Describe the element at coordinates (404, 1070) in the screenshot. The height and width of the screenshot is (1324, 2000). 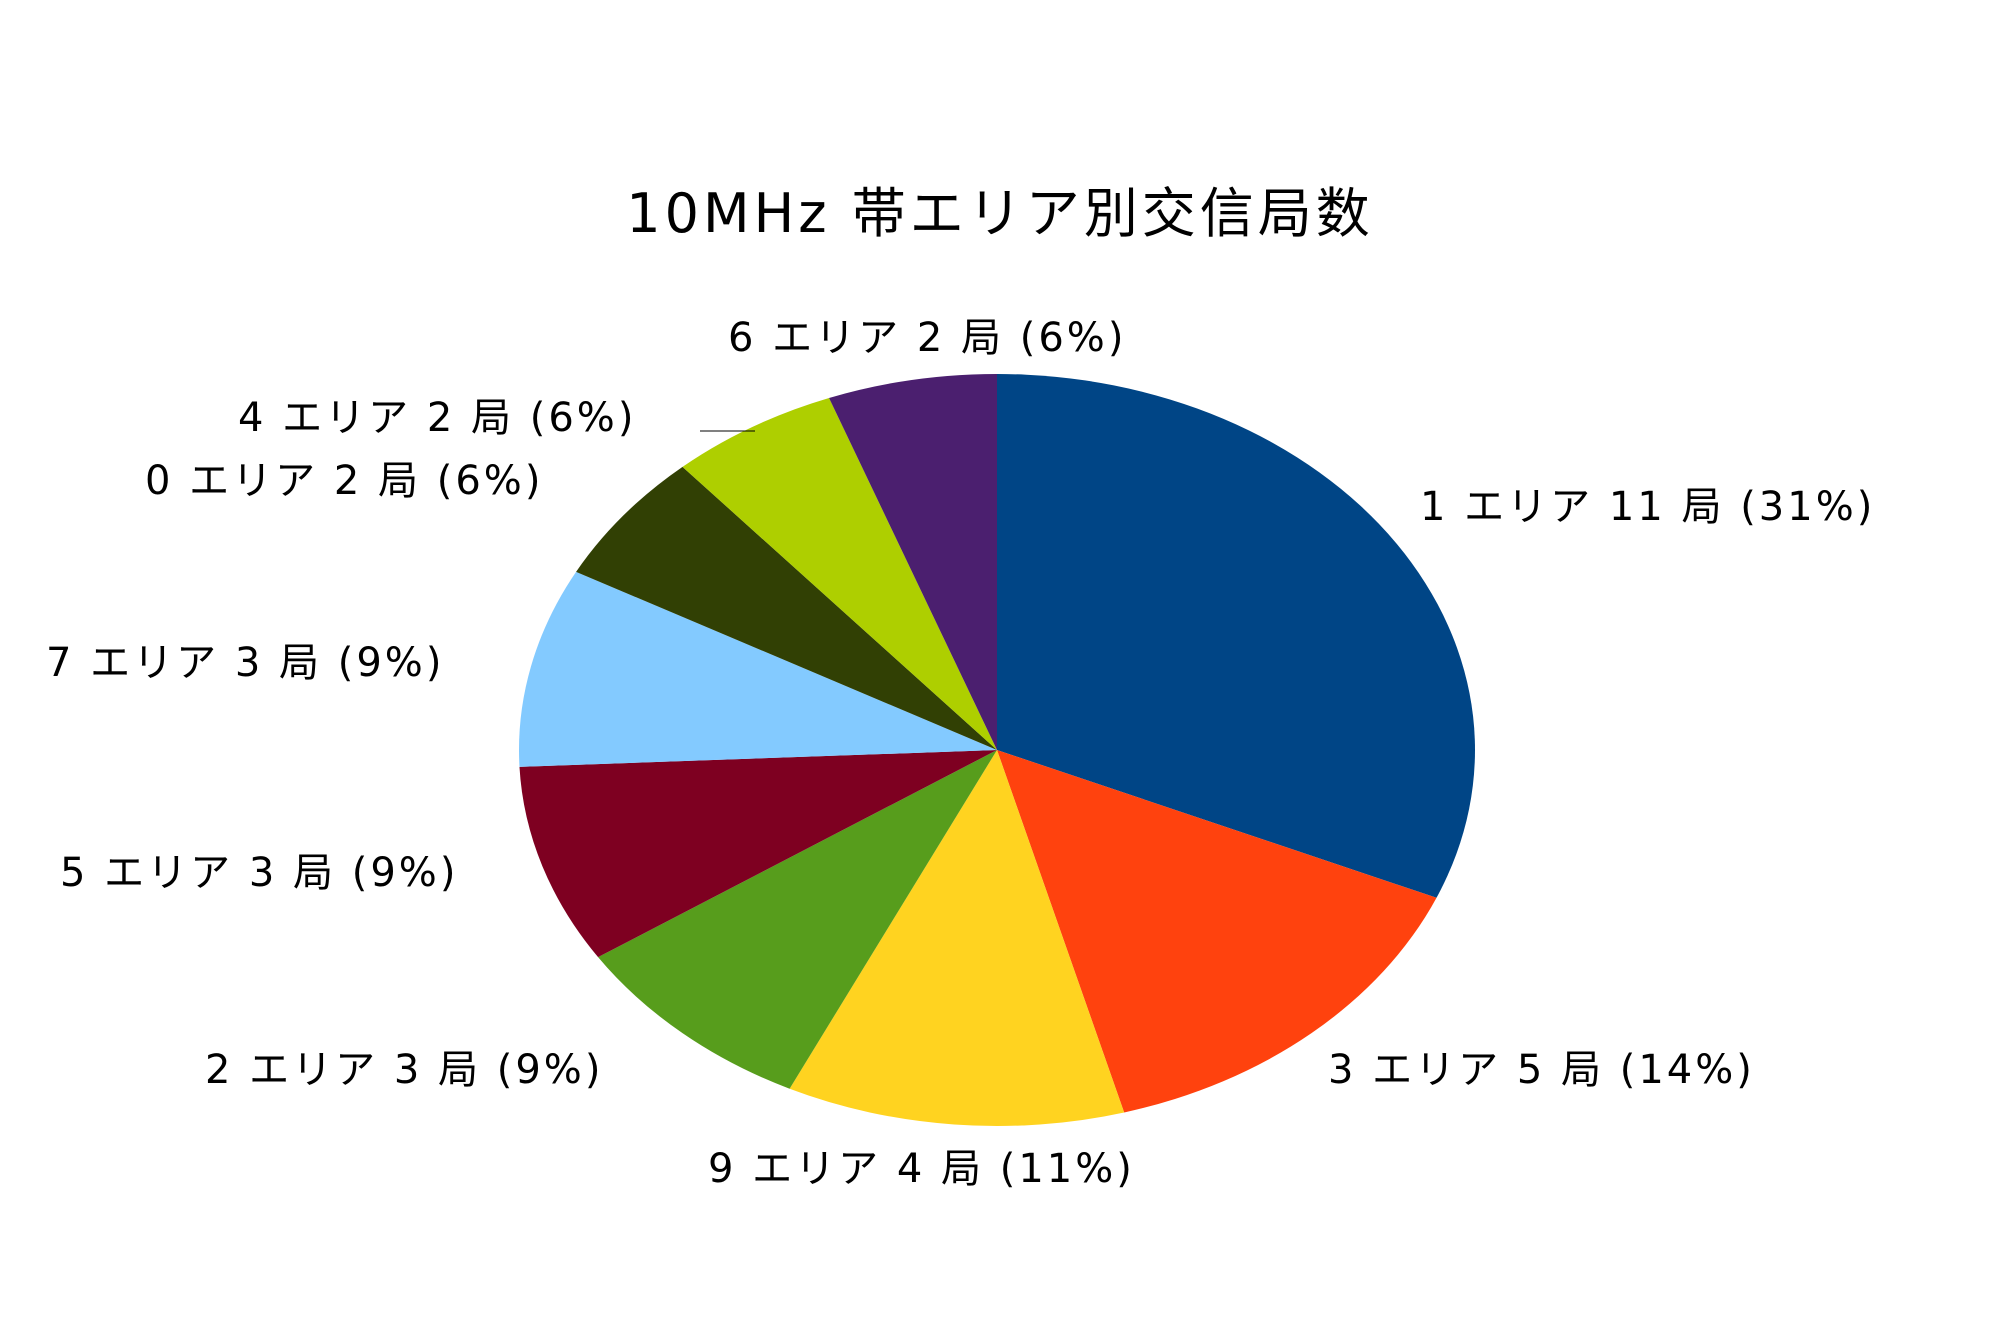
I see `slice-label: 2 エリア 3 局 (9%)` at that location.